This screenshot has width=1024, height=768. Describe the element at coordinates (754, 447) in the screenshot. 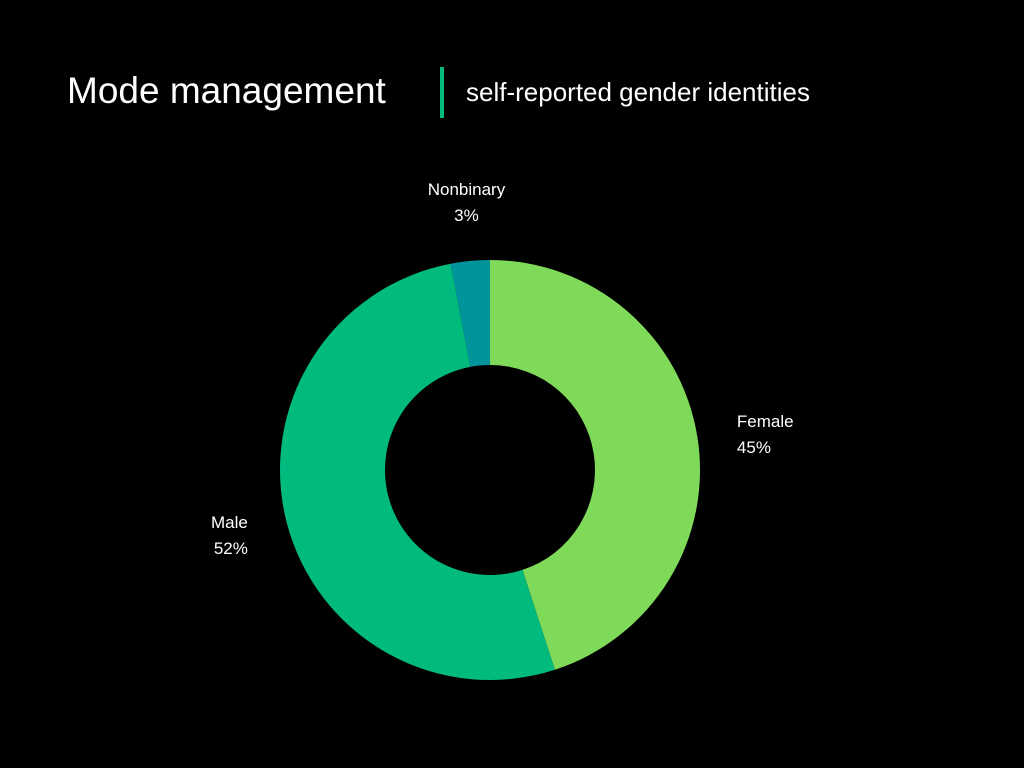

I see `slice-value-female: 45%` at that location.